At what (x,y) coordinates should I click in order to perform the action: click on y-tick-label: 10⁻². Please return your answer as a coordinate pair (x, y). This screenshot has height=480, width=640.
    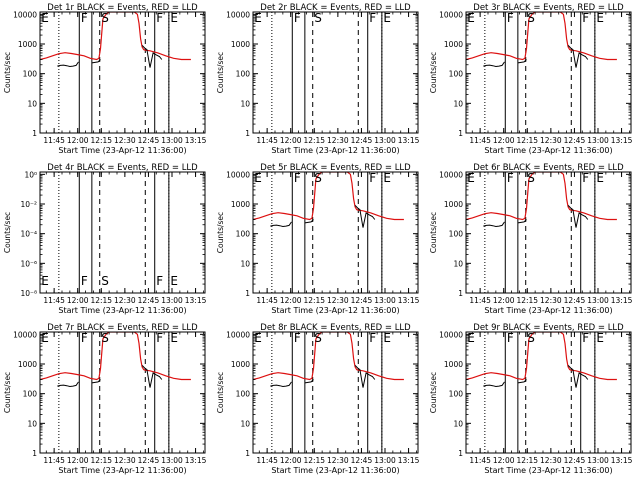
    Looking at the image, I should click on (28, 204).